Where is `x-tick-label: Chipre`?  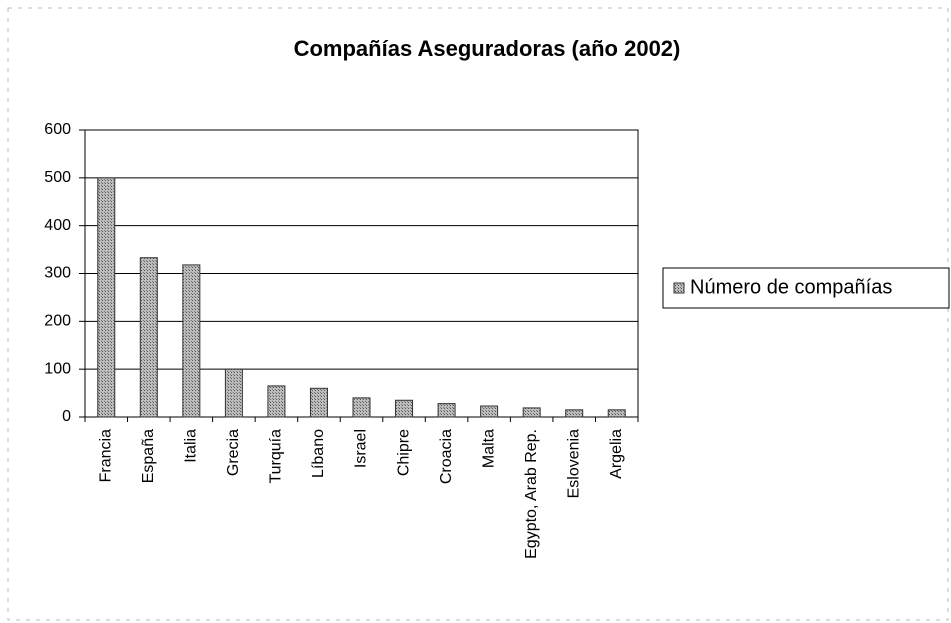 x-tick-label: Chipre is located at coordinates (403, 452).